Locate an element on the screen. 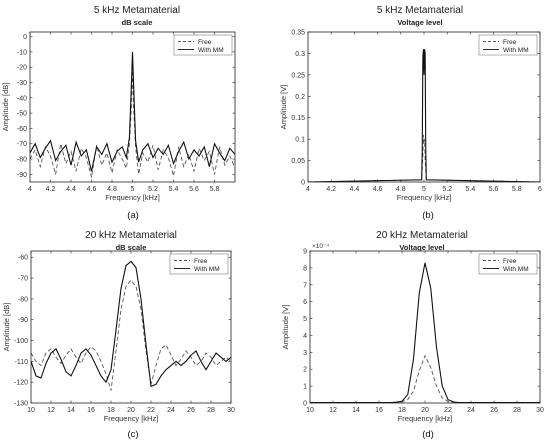 Image resolution: width=550 pixels, height=448 pixels. x-tick-label: 5 is located at coordinates (133, 189).